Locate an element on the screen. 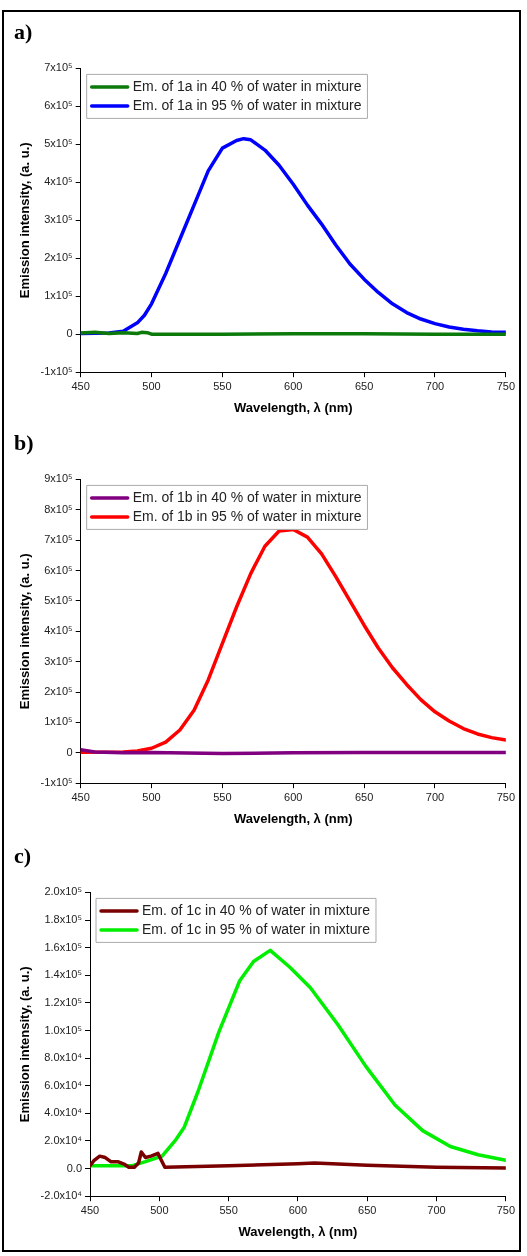 This screenshot has height=1256, width=527. y-tick-label: 2.0x10⁴ is located at coordinates (63, 1139).